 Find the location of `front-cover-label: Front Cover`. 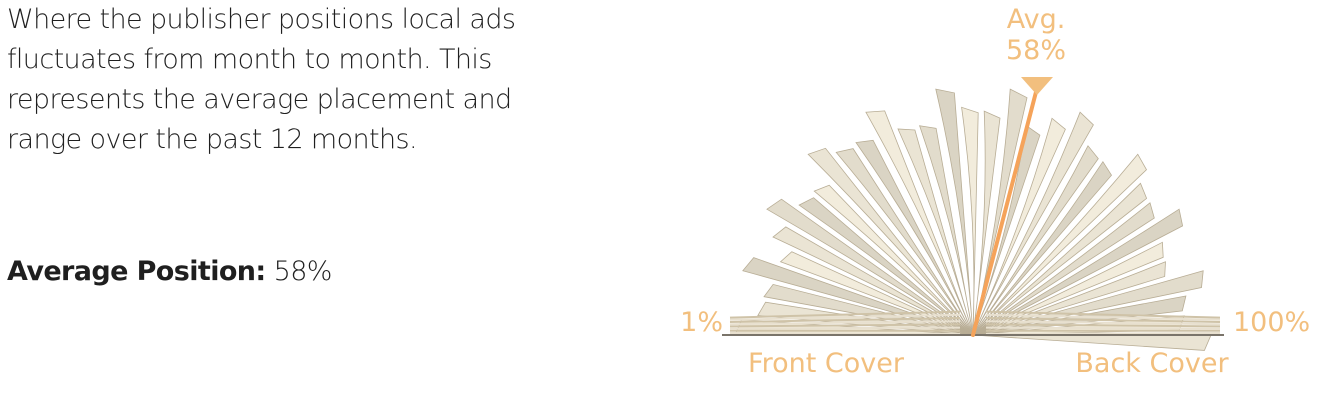

front-cover-label: Front Cover is located at coordinates (826, 363).